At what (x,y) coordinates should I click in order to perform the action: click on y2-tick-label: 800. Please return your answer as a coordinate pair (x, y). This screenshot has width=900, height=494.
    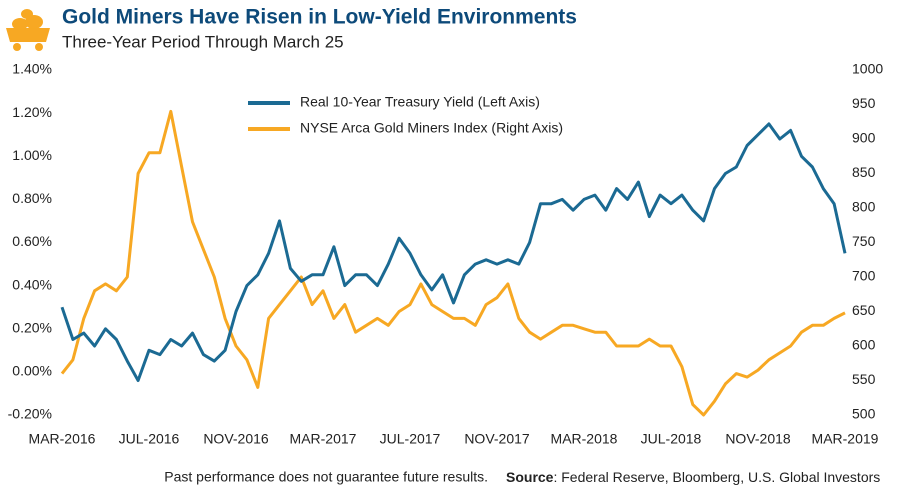
    Looking at the image, I should click on (864, 207).